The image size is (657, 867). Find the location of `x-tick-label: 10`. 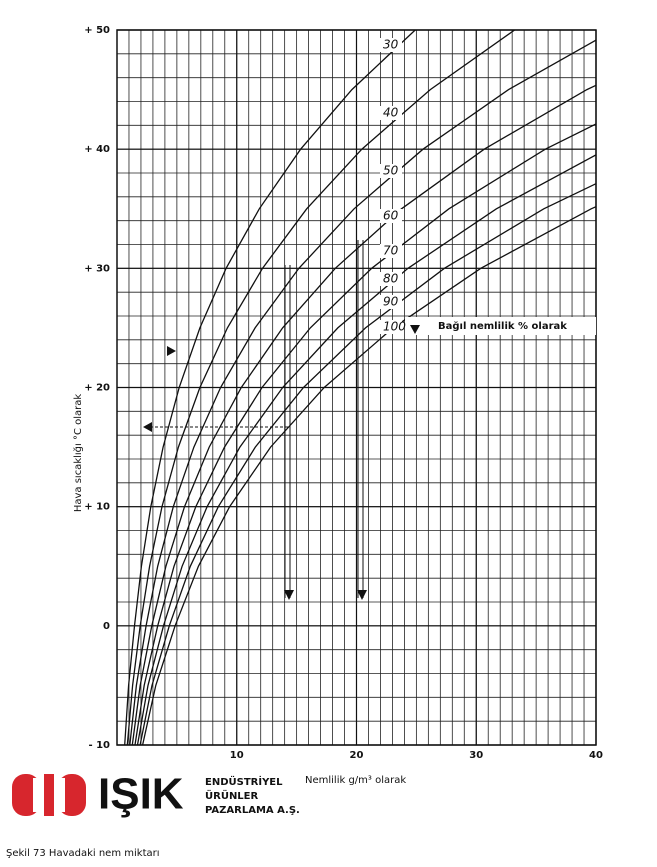

x-tick-label: 10 is located at coordinates (237, 755).